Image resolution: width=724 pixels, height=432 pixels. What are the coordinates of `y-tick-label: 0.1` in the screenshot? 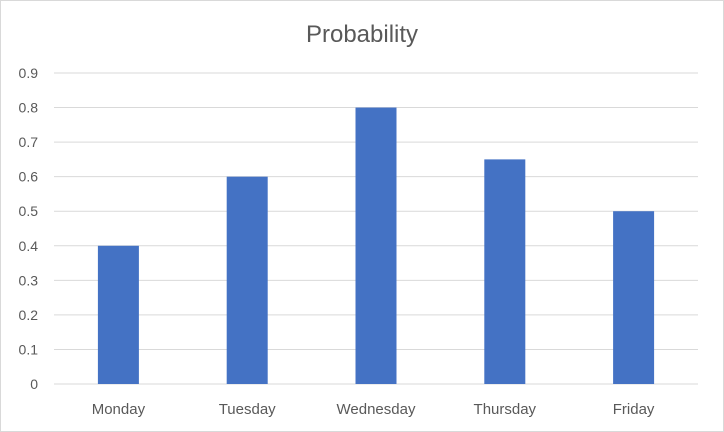 It's located at (29, 349).